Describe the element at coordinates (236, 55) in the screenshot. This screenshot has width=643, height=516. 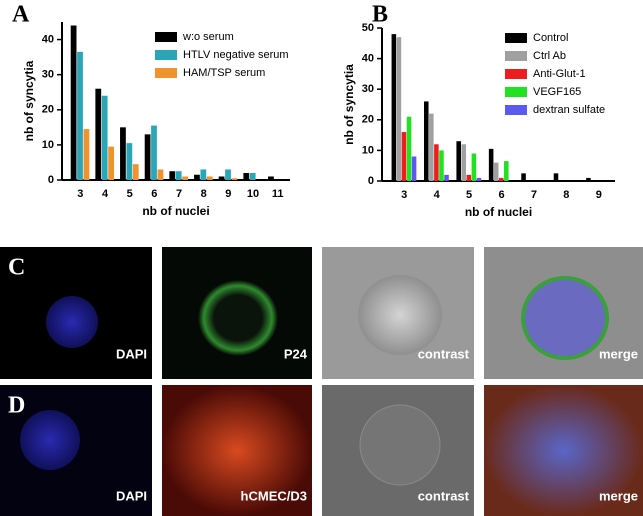
I see `legend-label: HTLV negative serum` at that location.